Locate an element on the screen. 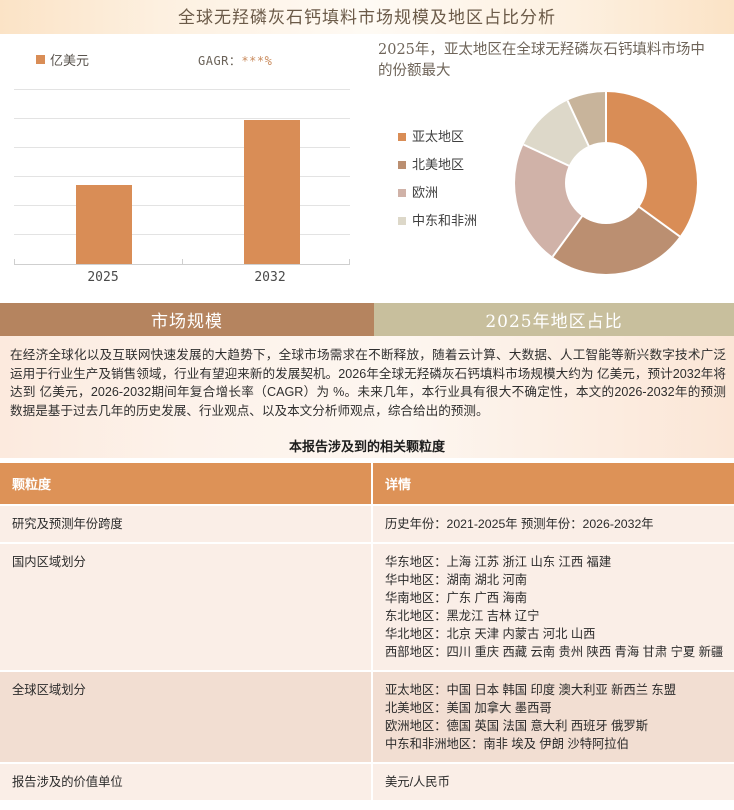 This screenshot has width=734, height=810. donut-graphic is located at coordinates (606, 183).